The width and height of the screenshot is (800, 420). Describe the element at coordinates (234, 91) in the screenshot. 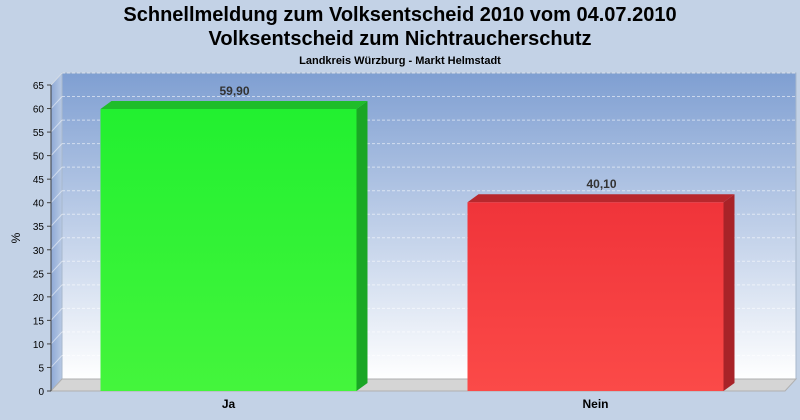

I see `value-label-ja: 59,90` at that location.